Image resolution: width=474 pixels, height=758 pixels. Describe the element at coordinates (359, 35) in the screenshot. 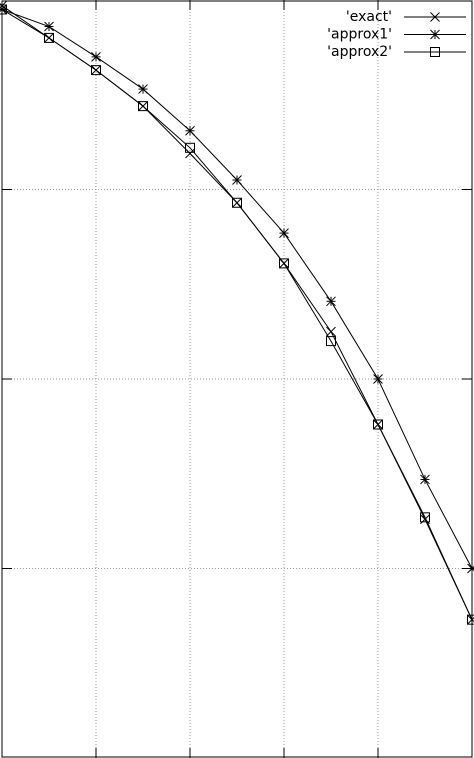

I see `legend-label: 'approx1'` at that location.